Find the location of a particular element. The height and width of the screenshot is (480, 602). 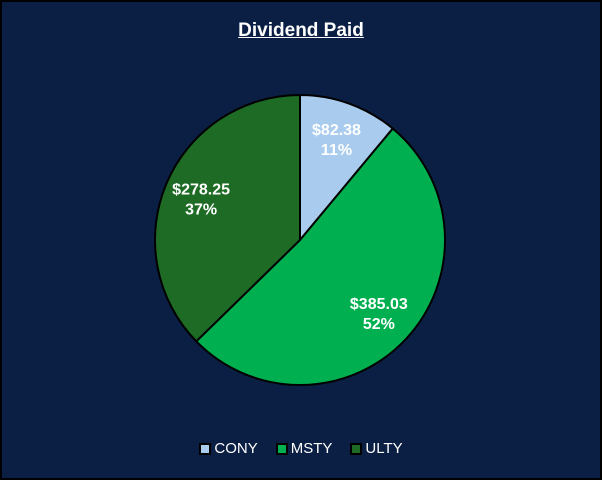

legend-label: MSTY is located at coordinates (311, 448).